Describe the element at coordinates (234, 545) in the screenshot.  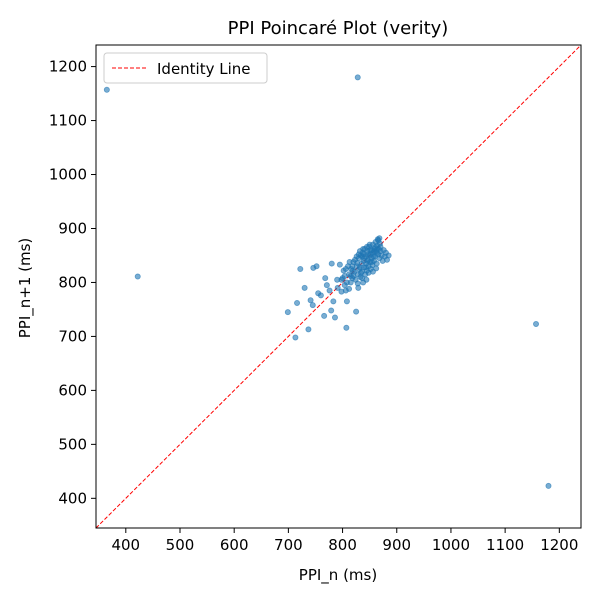
I see `x-tick-label: 600` at that location.